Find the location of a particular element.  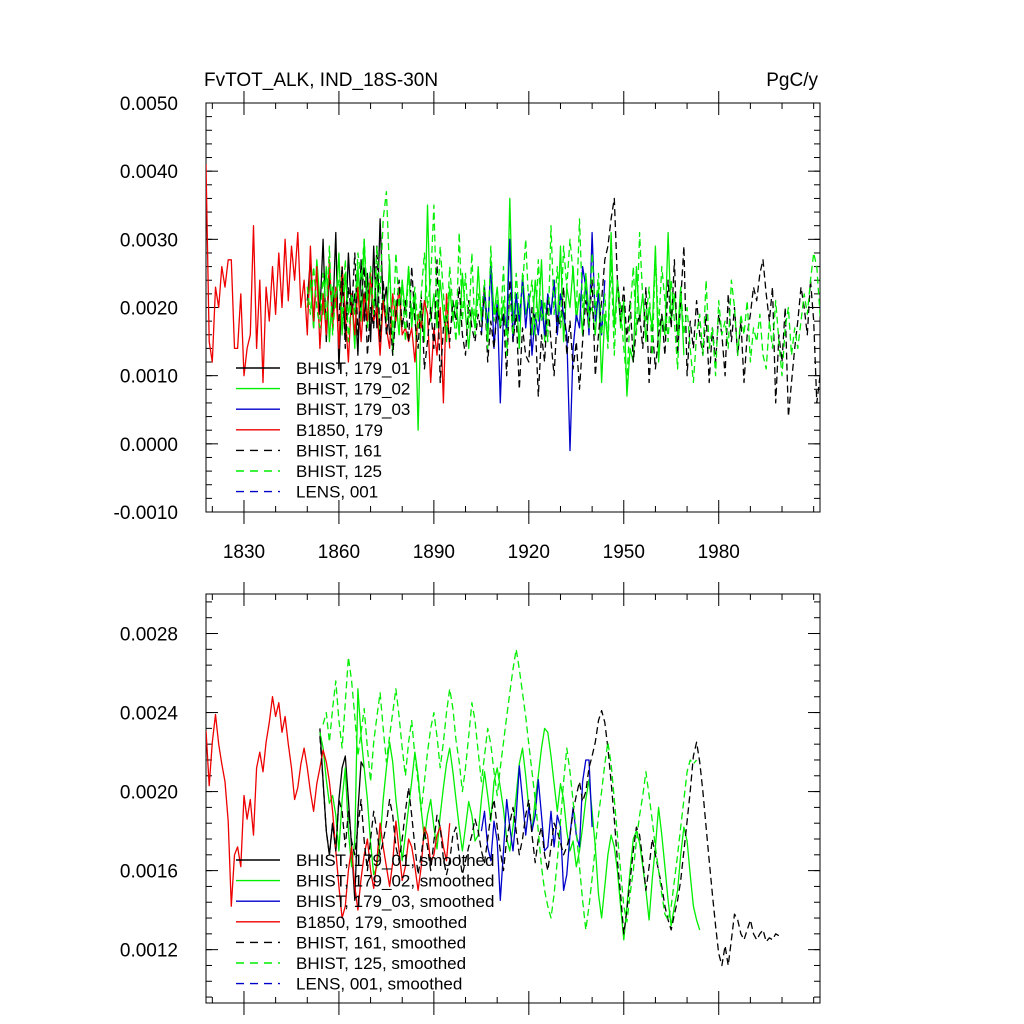

y-tick-label: 0.0012 is located at coordinates (149, 951).